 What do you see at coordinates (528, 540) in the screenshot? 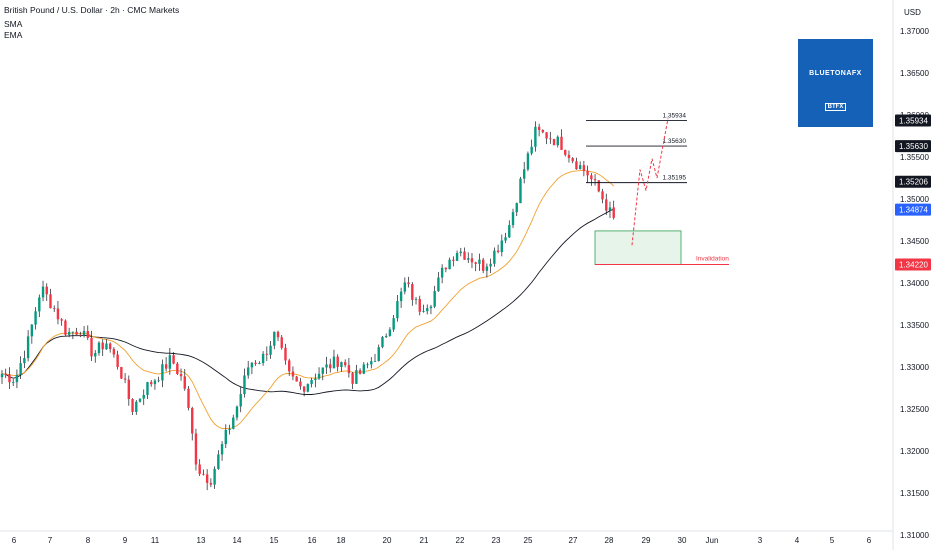
I see `time-tick-label: 25` at bounding box center [528, 540].